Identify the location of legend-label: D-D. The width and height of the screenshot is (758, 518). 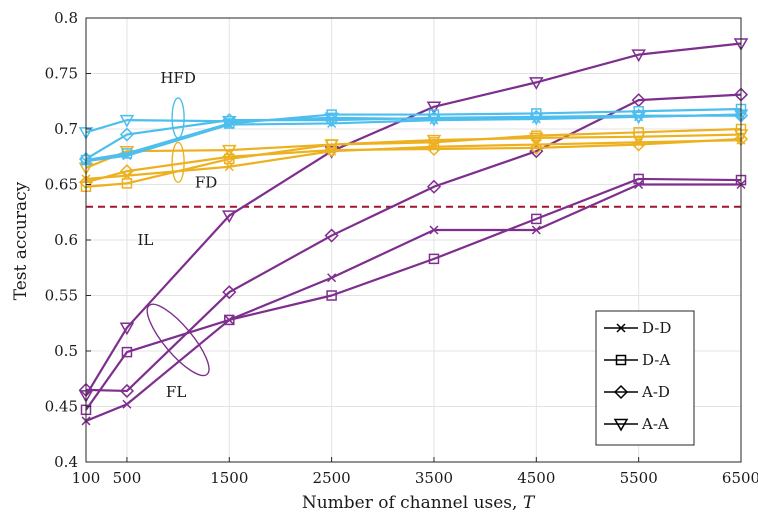
(656, 328).